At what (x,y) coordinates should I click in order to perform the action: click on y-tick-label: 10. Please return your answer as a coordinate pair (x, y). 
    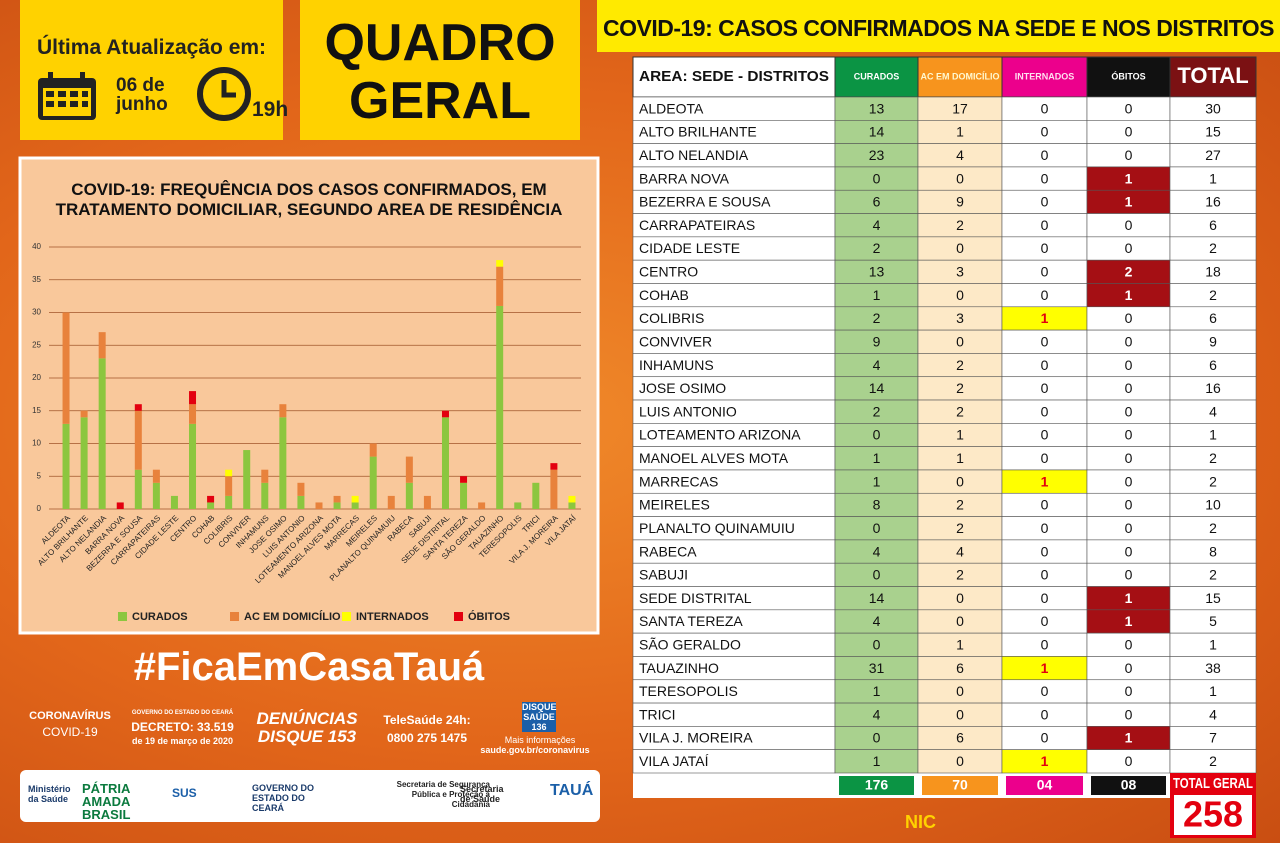
    Looking at the image, I should click on (36, 443).